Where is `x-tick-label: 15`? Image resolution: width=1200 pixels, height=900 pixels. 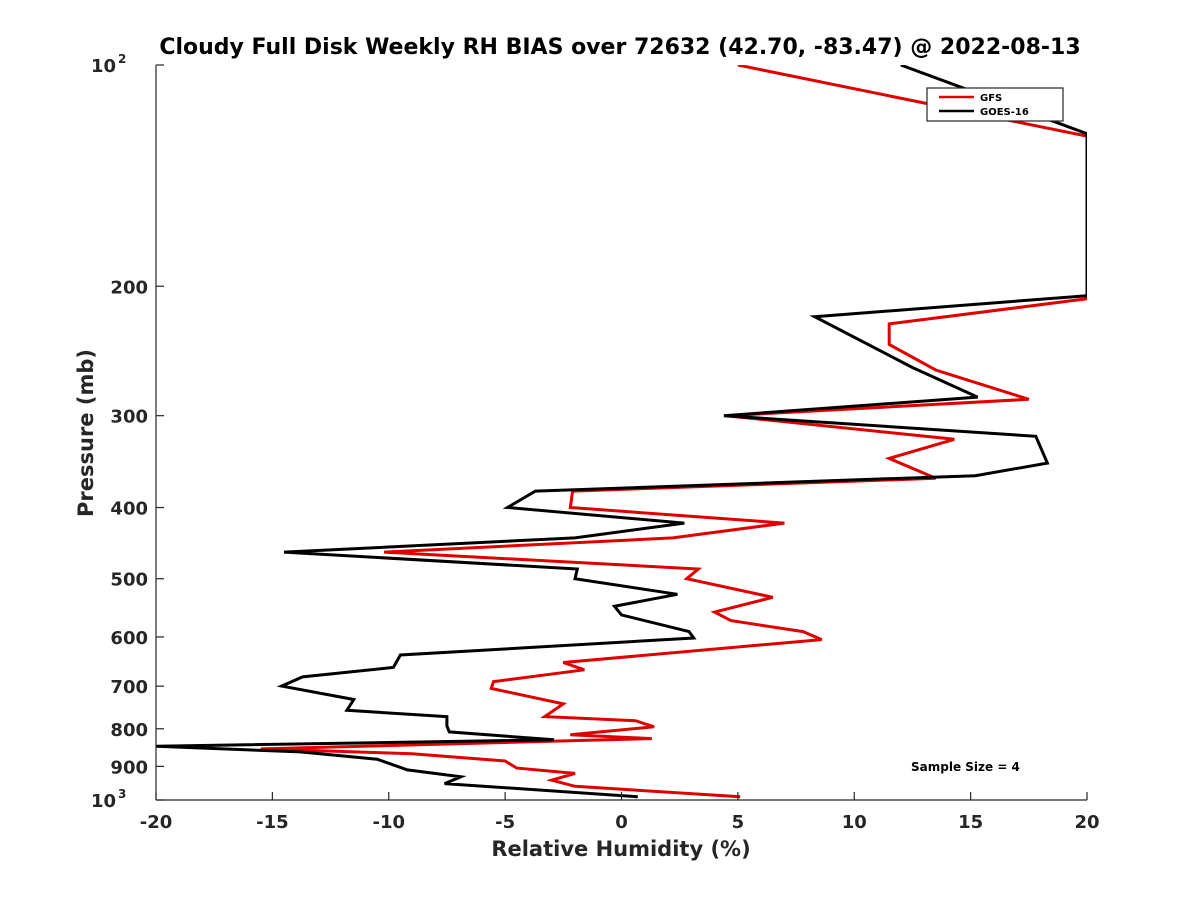 x-tick-label: 15 is located at coordinates (970, 822).